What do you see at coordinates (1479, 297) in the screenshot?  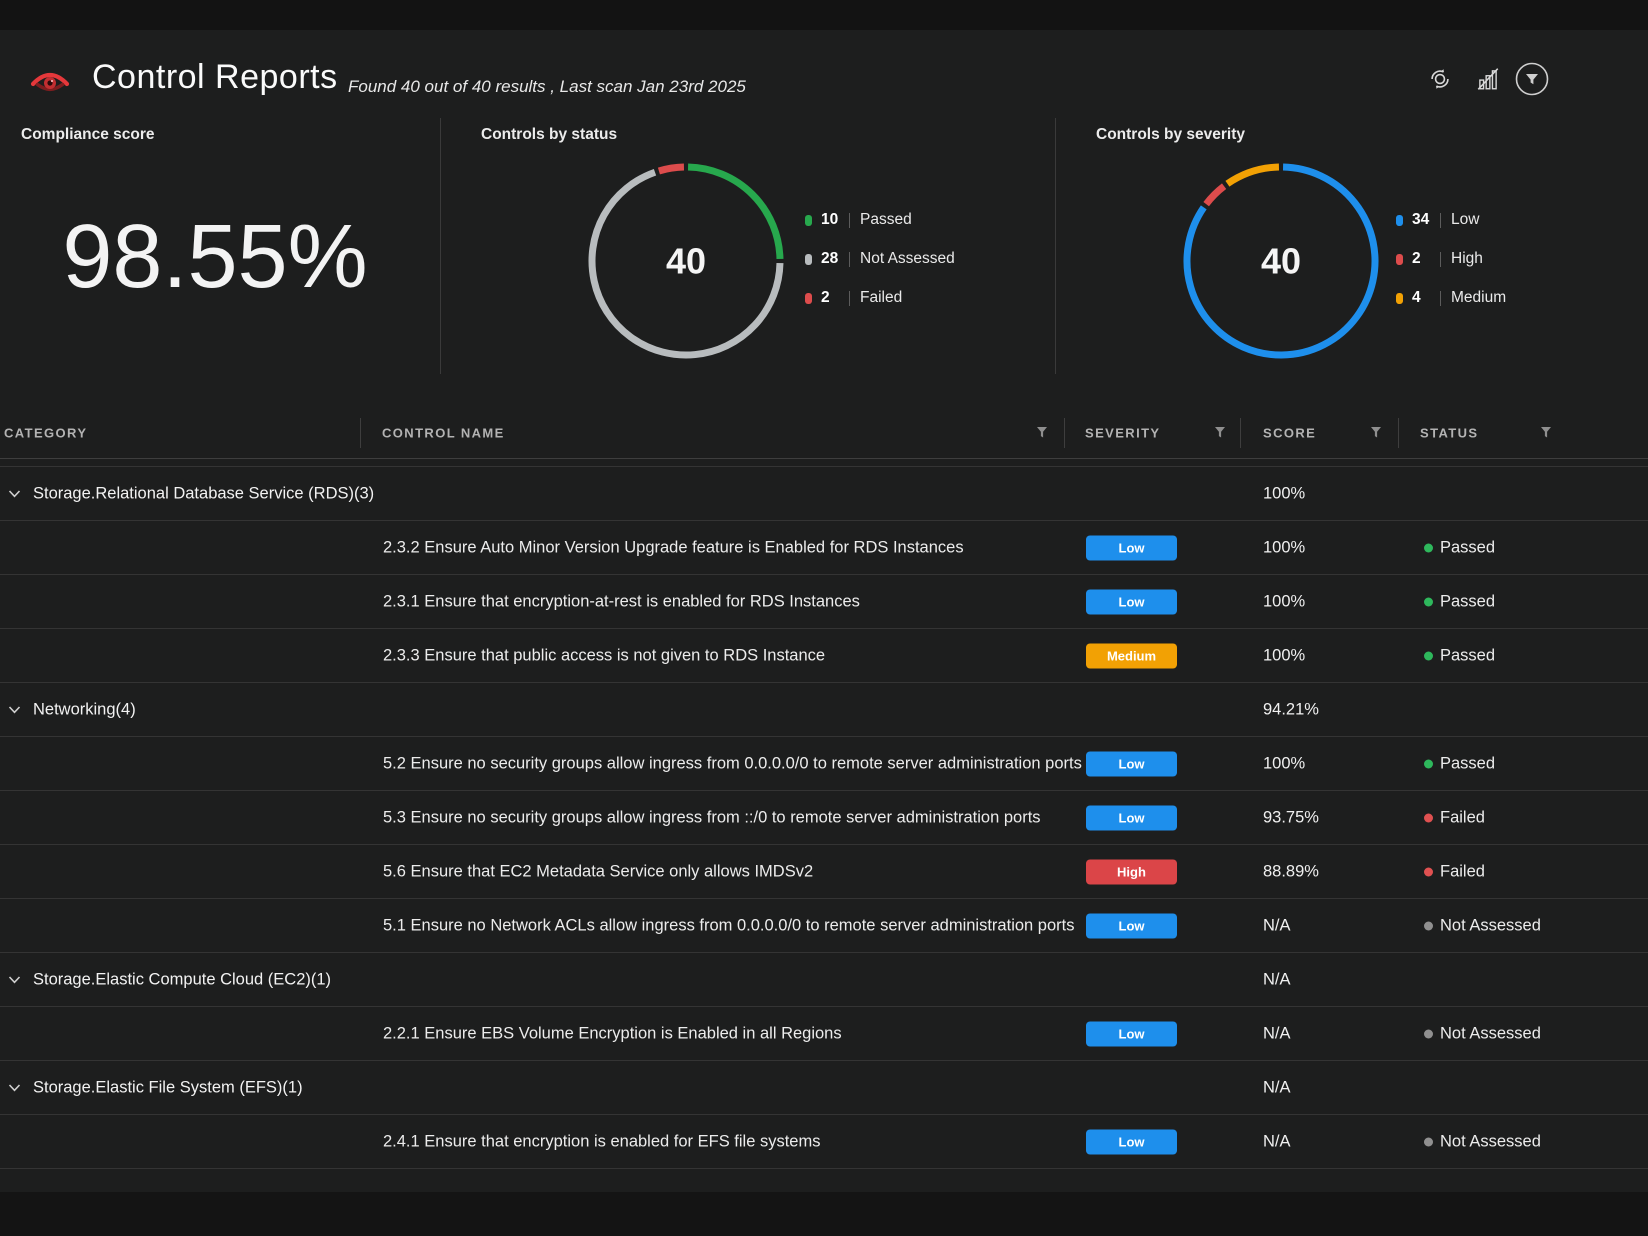 I see `legend-label: Medium` at bounding box center [1479, 297].